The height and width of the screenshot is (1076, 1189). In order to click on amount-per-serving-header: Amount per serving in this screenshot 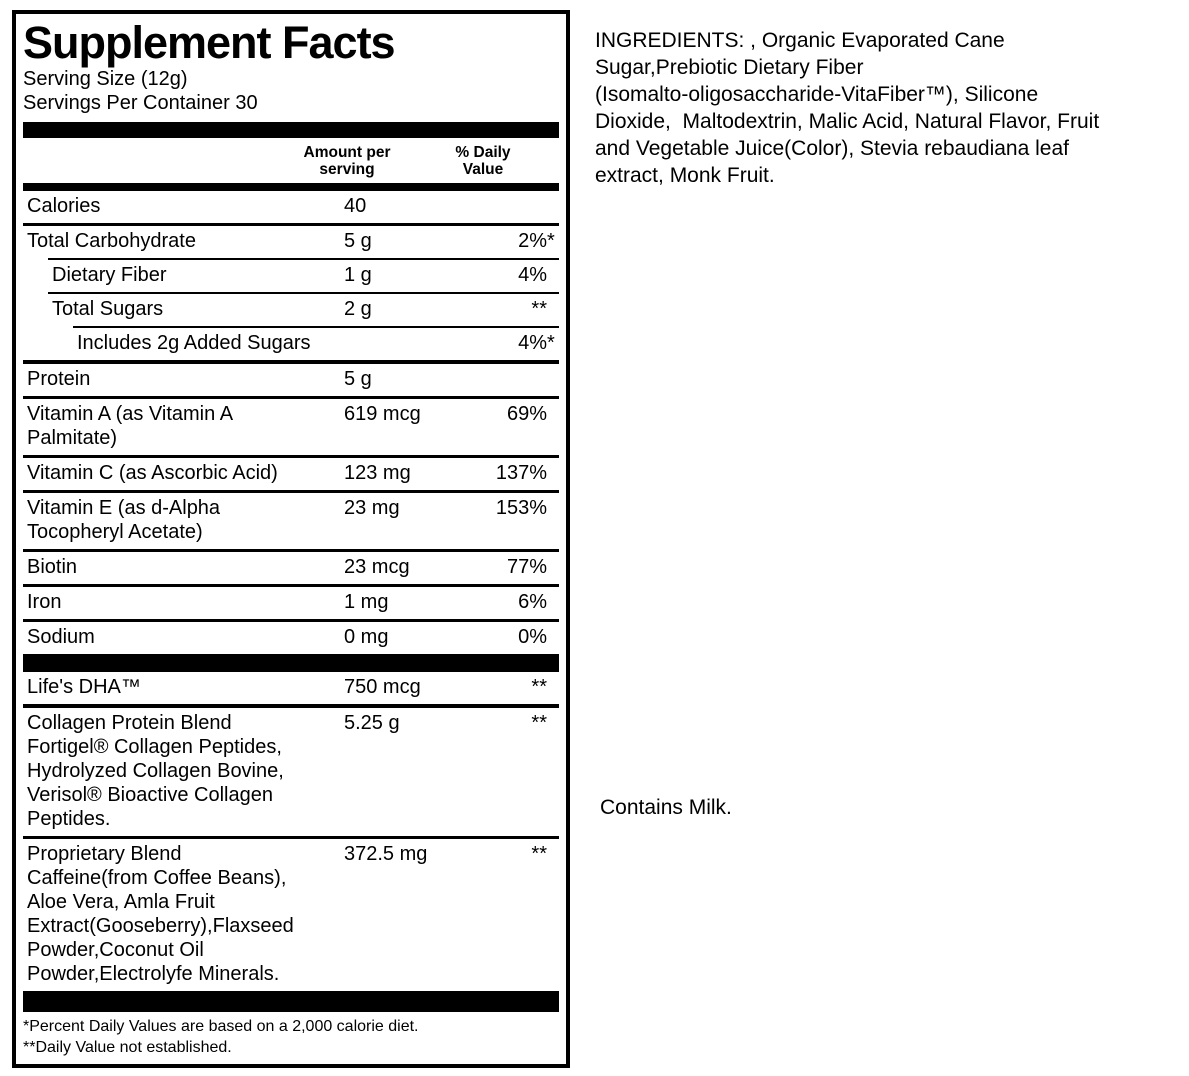, I will do `click(347, 161)`.